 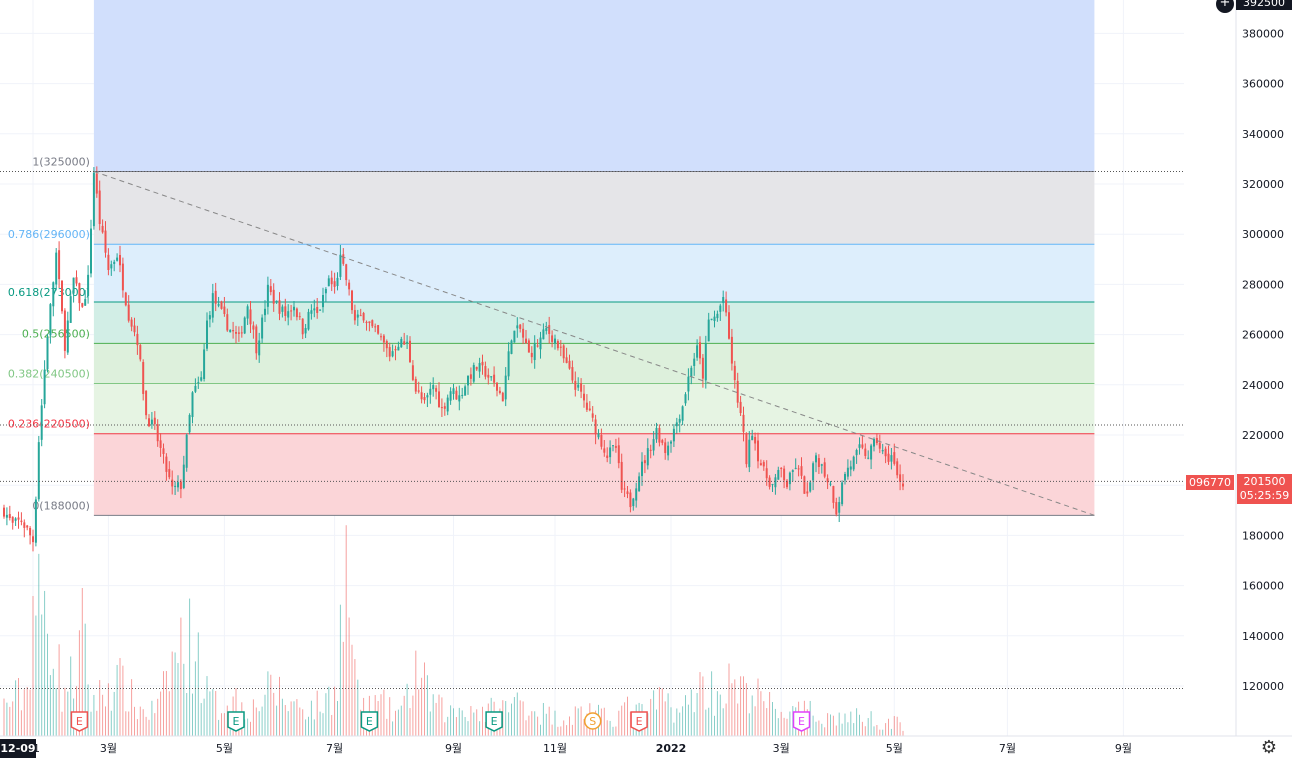 What do you see at coordinates (1269, 747) in the screenshot?
I see `gear-icon: ⚙` at bounding box center [1269, 747].